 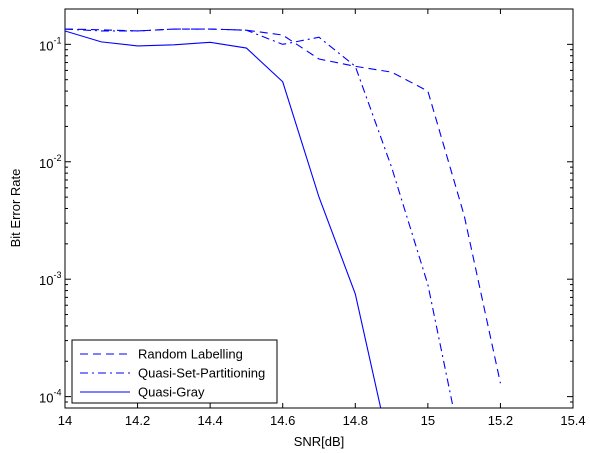 What do you see at coordinates (50, 44) in the screenshot?
I see `y-tick-label: 10⁻¹` at bounding box center [50, 44].